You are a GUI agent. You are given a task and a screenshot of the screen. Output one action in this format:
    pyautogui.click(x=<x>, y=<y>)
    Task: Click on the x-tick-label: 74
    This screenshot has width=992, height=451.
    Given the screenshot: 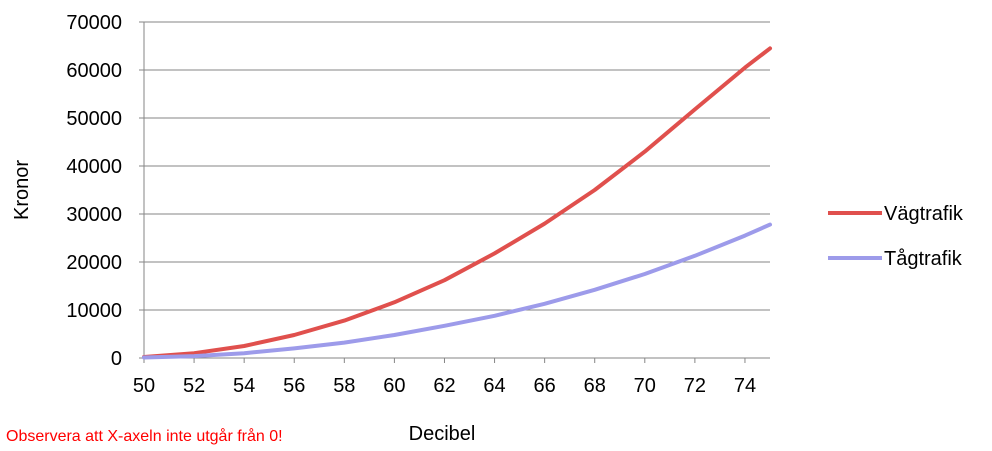 What is the action you would take?
    pyautogui.click(x=745, y=386)
    